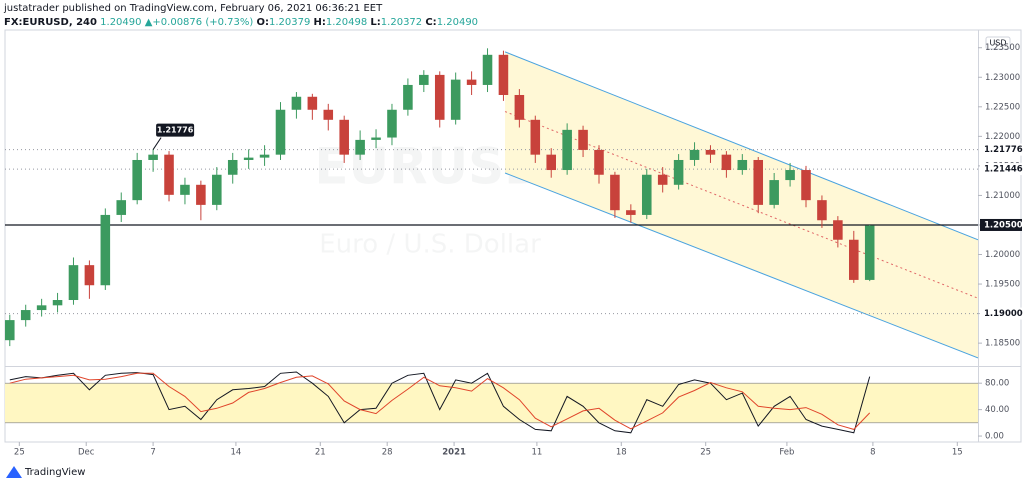 This screenshot has width=1024, height=485. I want to click on x-tick-label: 14, so click(235, 453).